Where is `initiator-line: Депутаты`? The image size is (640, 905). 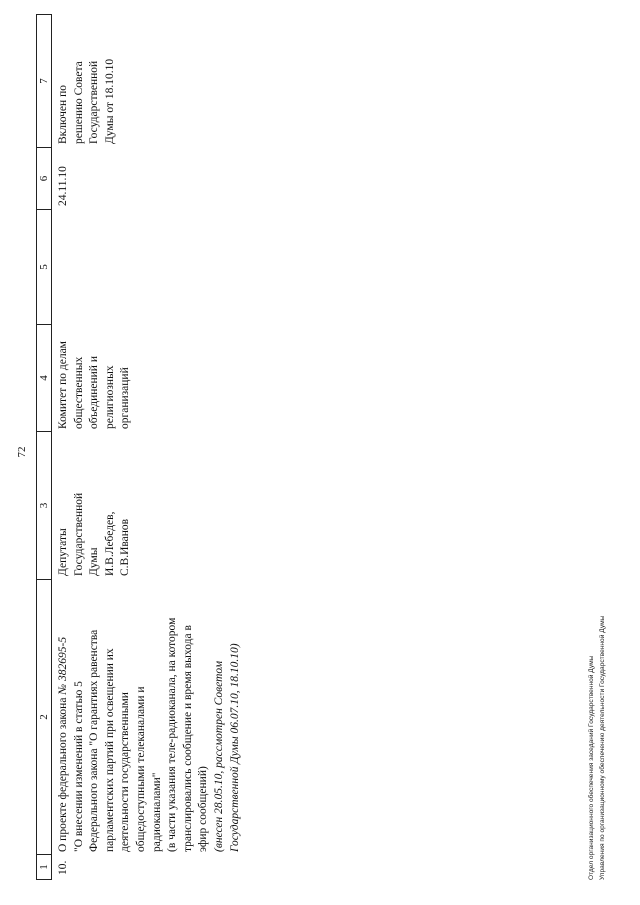 initiator-line: Депутаты is located at coordinates (63, 552).